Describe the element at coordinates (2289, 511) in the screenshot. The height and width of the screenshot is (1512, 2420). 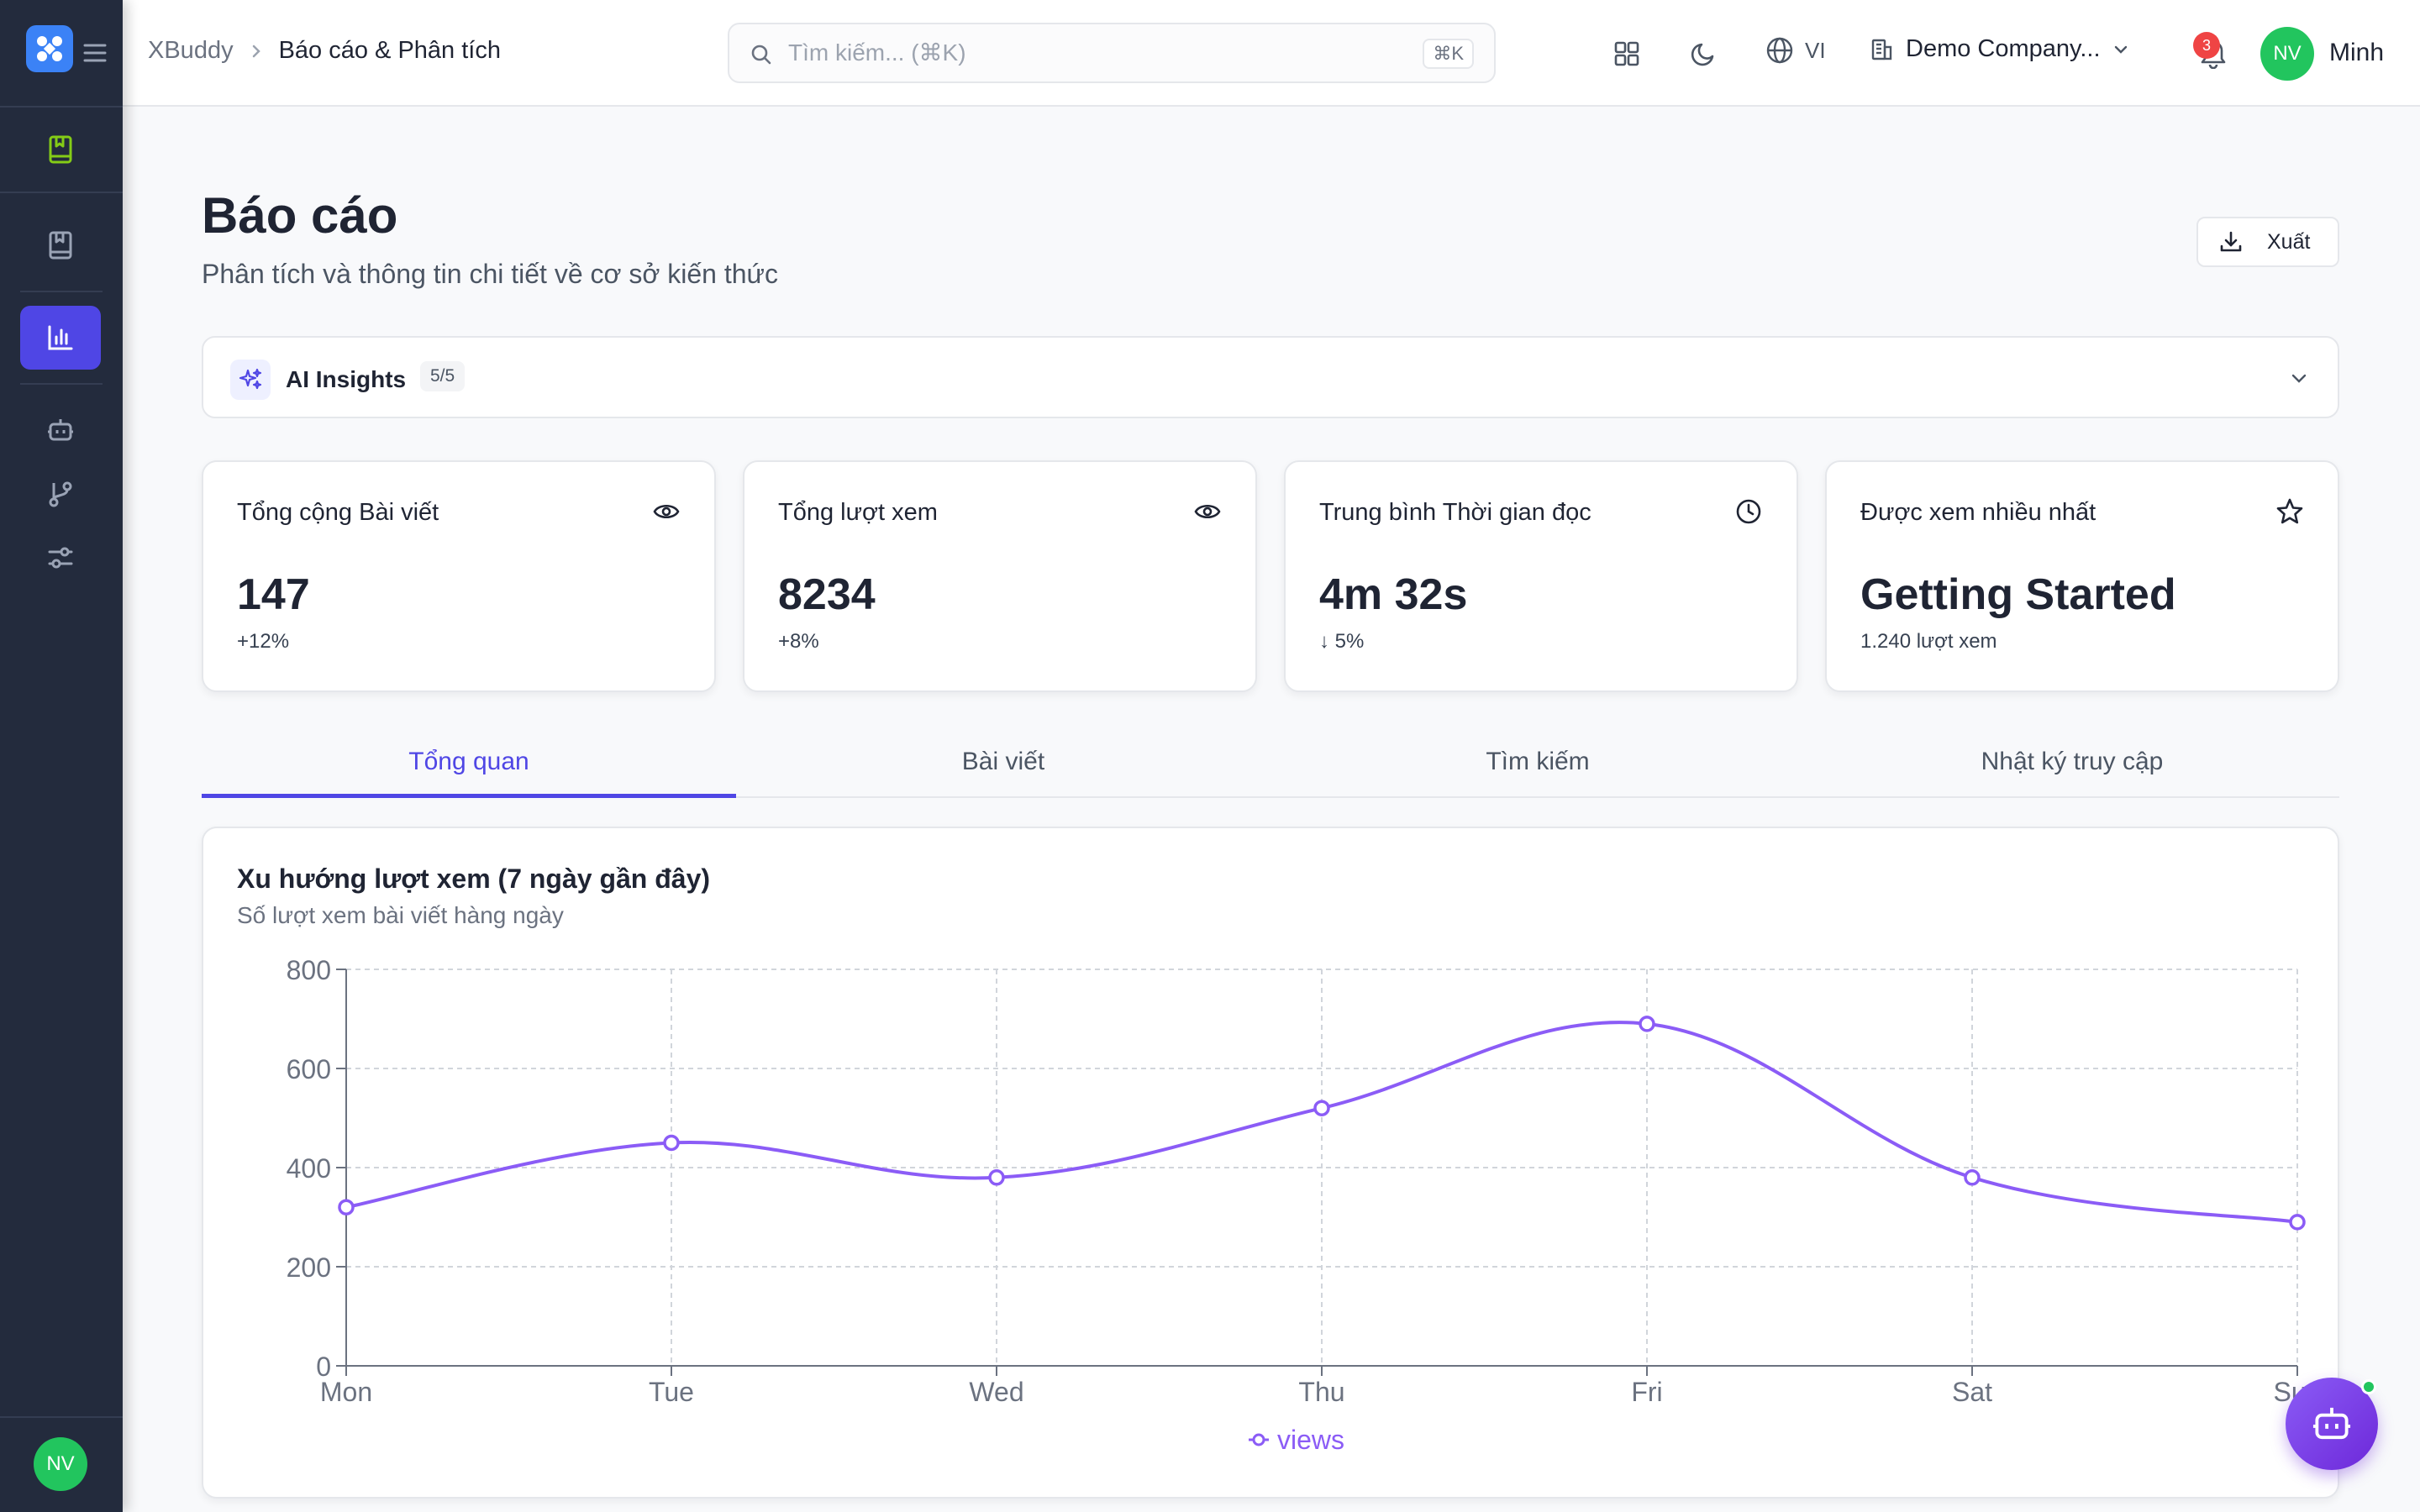
I see `star-icon` at that location.